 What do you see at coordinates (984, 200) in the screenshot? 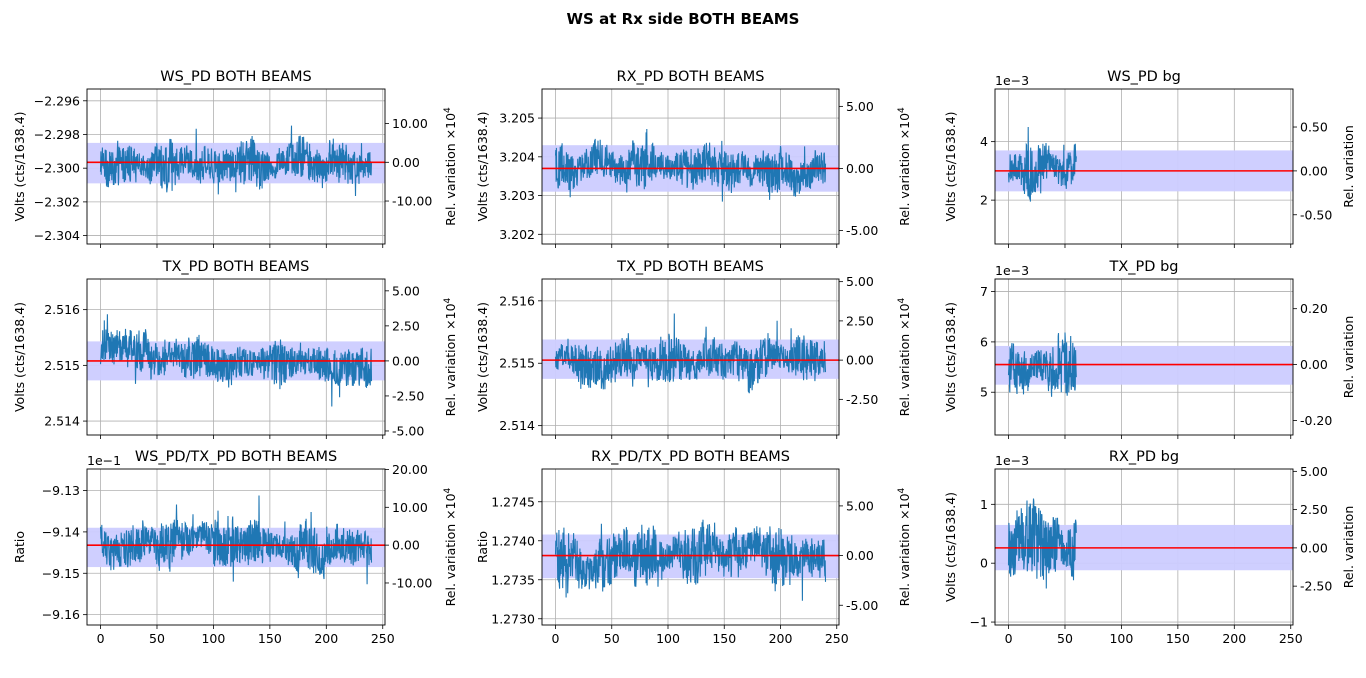
I see `y-tick-label-1: 2` at bounding box center [984, 200].